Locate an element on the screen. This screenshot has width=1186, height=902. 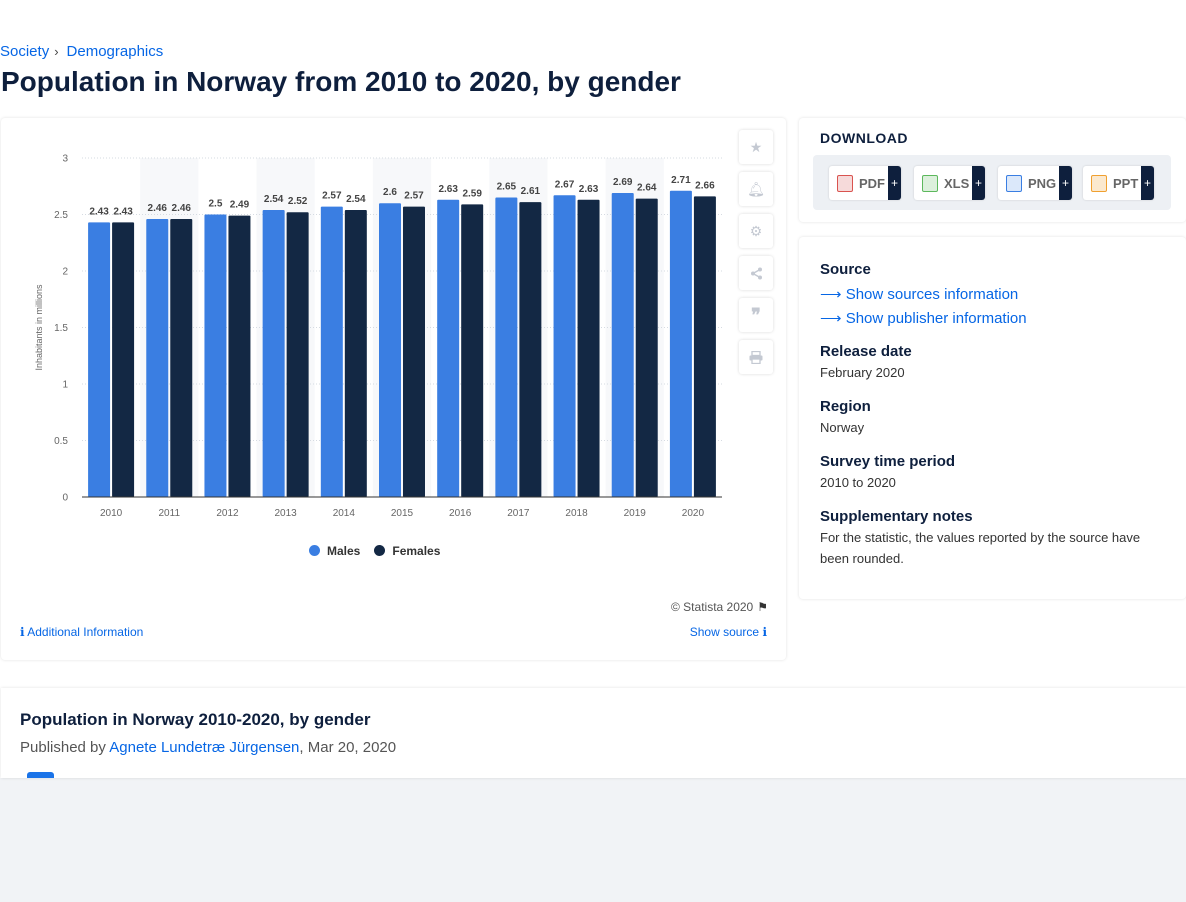
gear-icon: ⚙ is located at coordinates (756, 231).